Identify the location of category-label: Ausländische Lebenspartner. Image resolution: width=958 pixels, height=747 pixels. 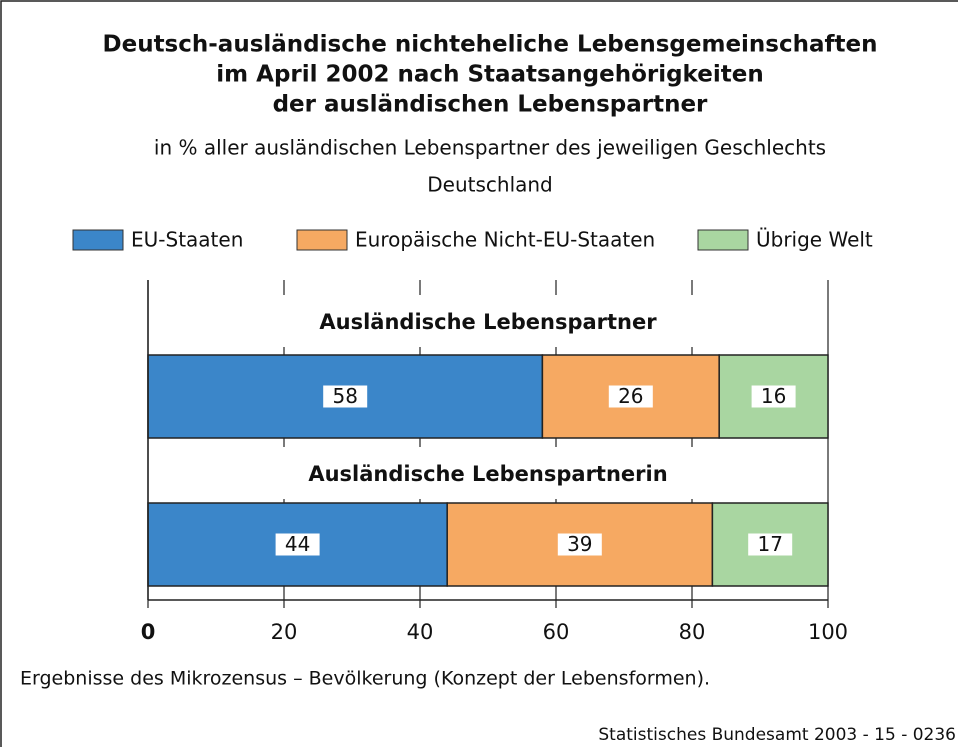
(488, 322).